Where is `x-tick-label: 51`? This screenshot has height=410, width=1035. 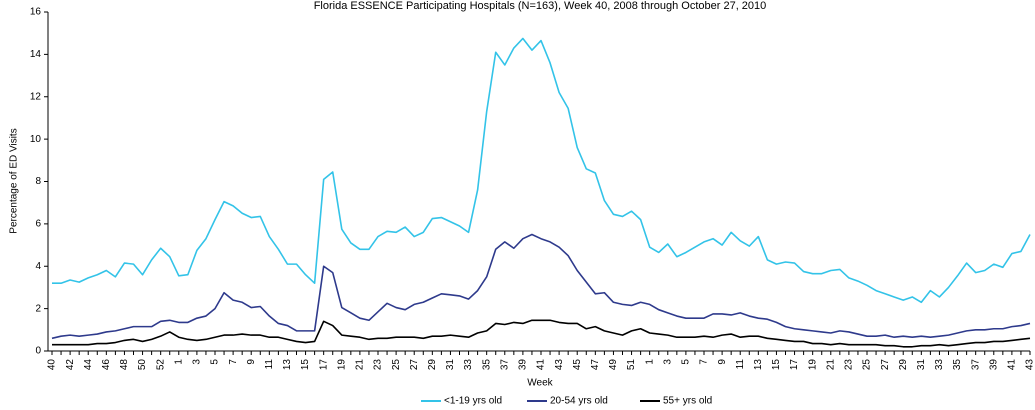 x-tick-label: 51 is located at coordinates (631, 365).